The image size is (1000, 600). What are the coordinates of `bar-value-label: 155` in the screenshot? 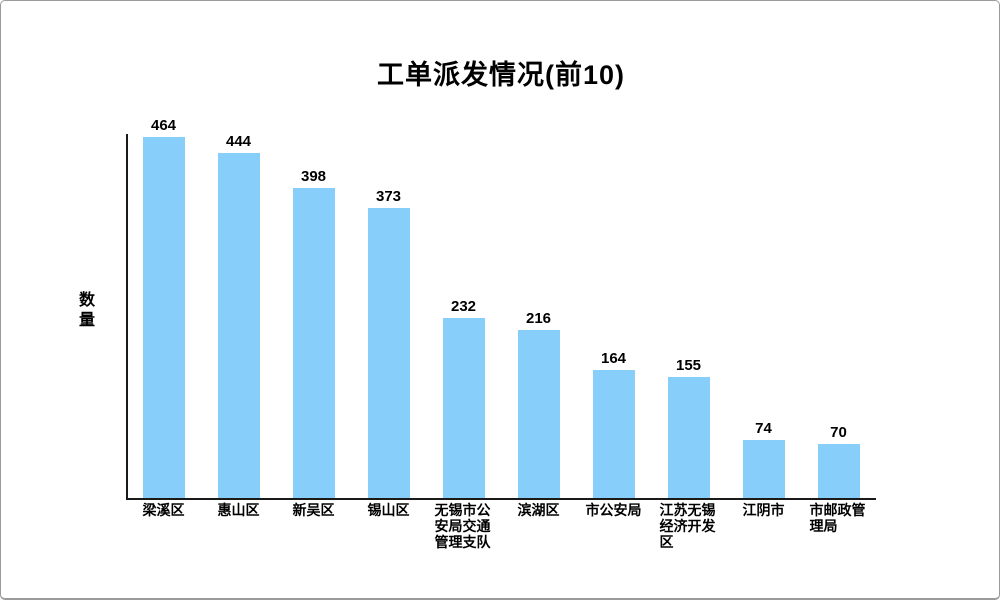 It's located at (688, 365).